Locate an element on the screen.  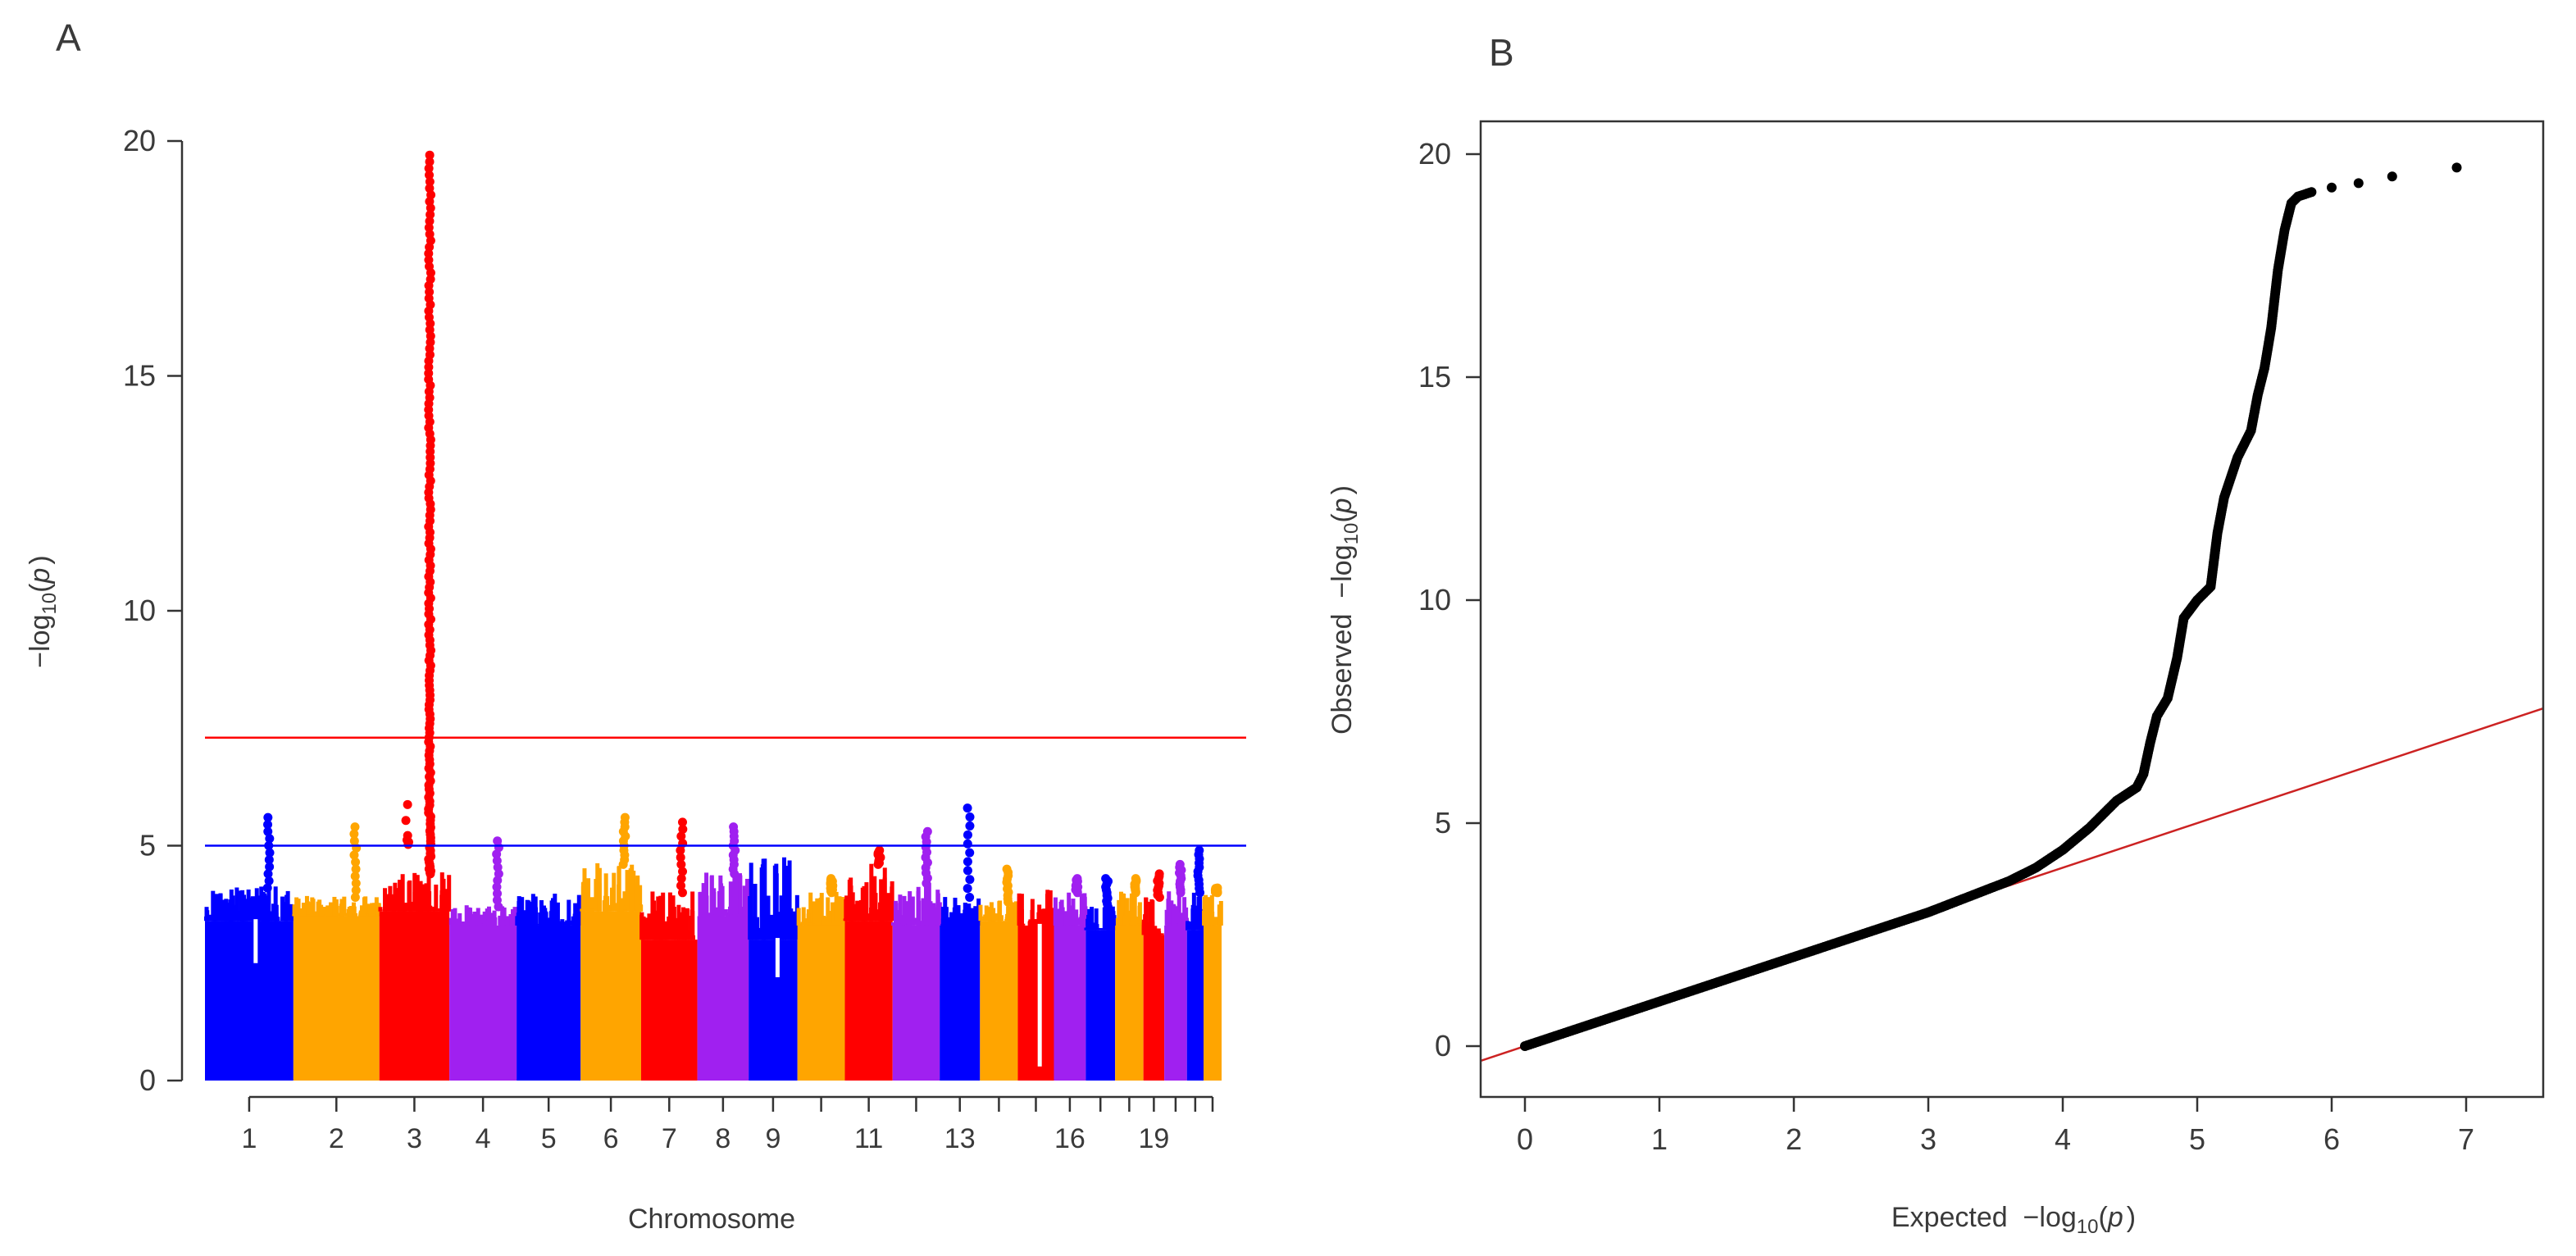
b-y-axis-label: Observed −log10(p) is located at coordinates (1345, 610).